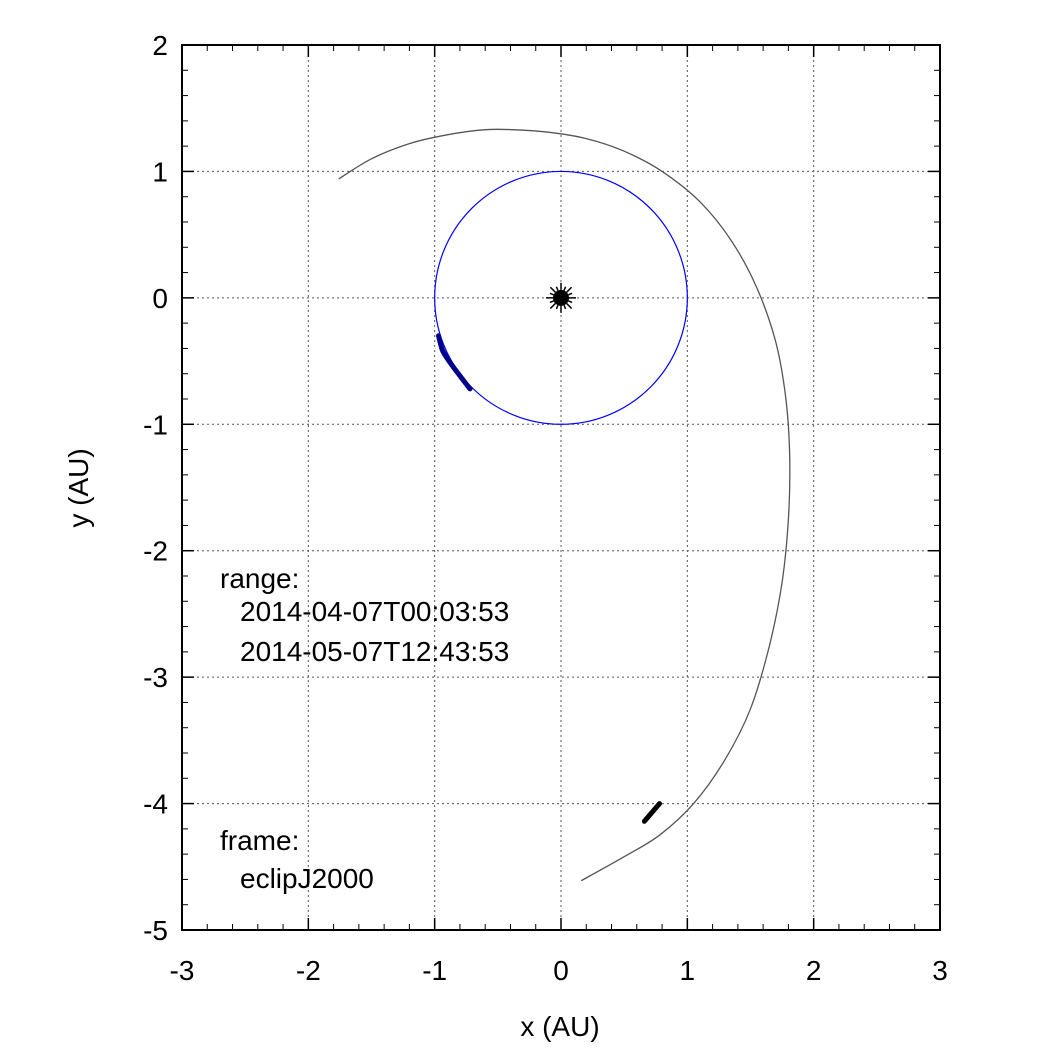 Image resolution: width=1050 pixels, height=1050 pixels. I want to click on range-start: 2014-04-07T00:03:53, so click(374, 611).